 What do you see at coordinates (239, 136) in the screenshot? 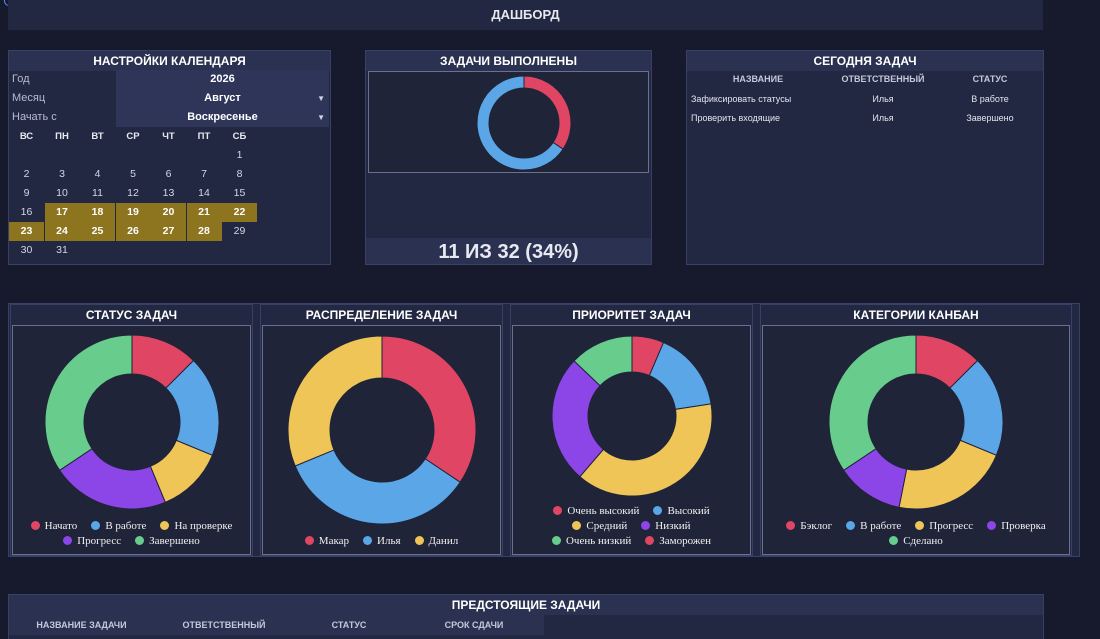
I see `weekday-header: СБ` at bounding box center [239, 136].